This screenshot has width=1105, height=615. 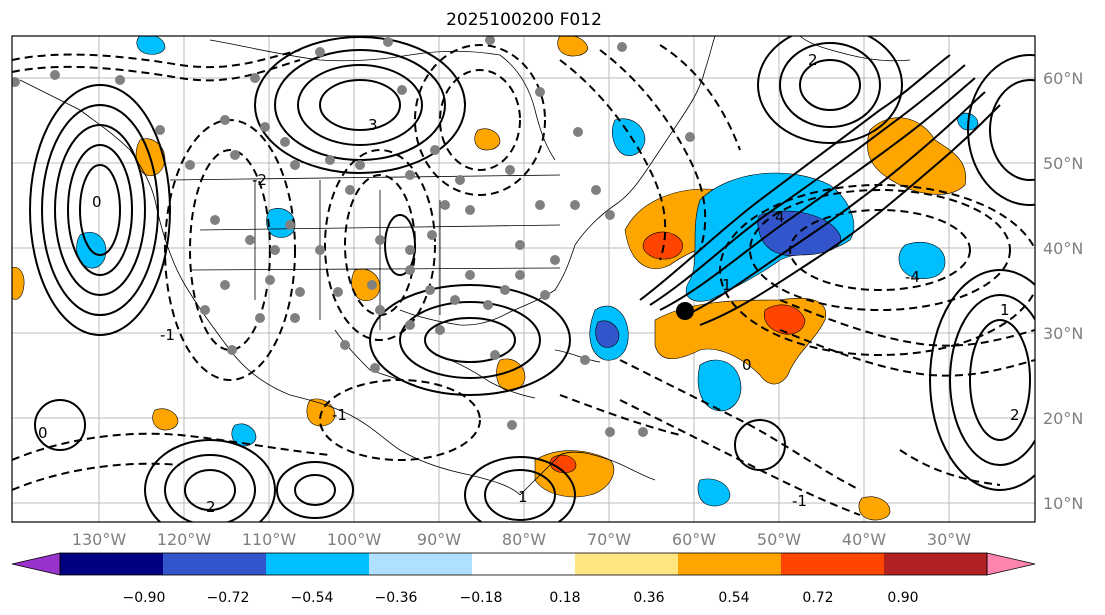 What do you see at coordinates (184, 539) in the screenshot?
I see `lon-label: 120°W` at bounding box center [184, 539].